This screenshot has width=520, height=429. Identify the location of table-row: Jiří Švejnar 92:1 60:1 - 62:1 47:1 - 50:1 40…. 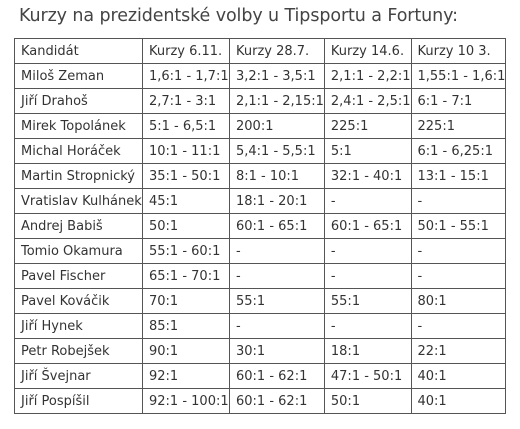
(260, 376).